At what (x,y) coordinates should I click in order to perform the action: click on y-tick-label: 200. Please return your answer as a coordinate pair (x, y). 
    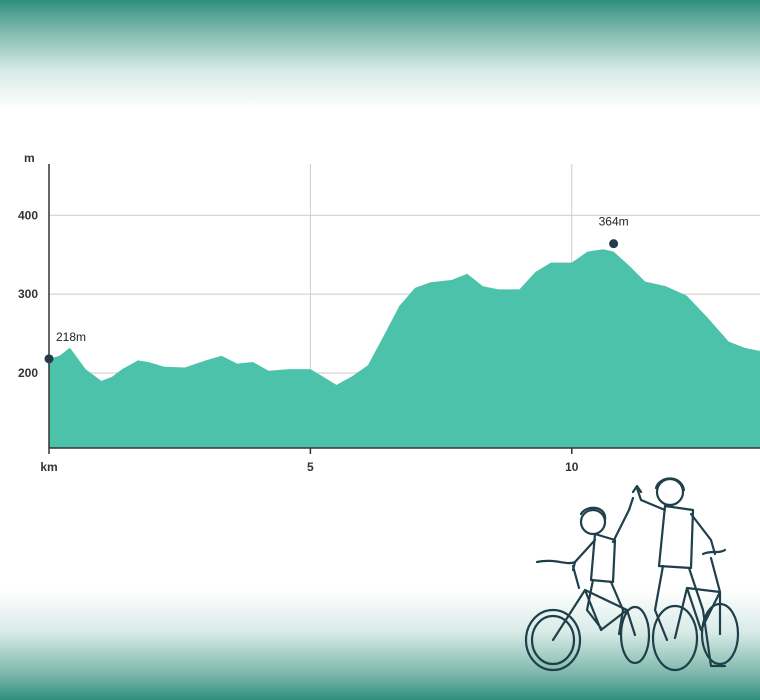
    Looking at the image, I should click on (28, 373).